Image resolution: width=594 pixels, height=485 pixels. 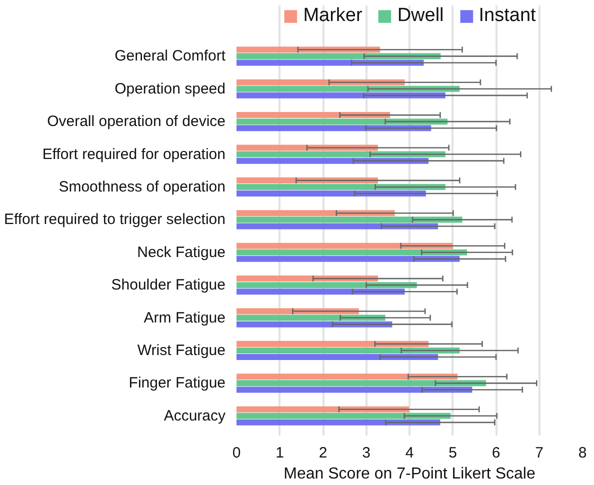 I want to click on y-tick-label: Overall operation of device, so click(x=136, y=121).